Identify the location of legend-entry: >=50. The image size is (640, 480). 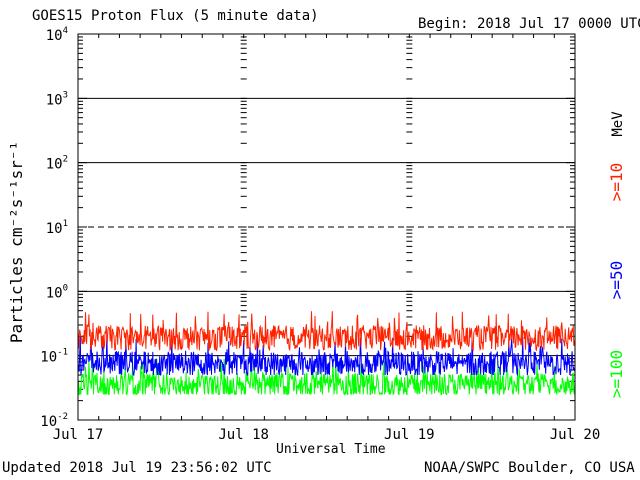
(616, 280).